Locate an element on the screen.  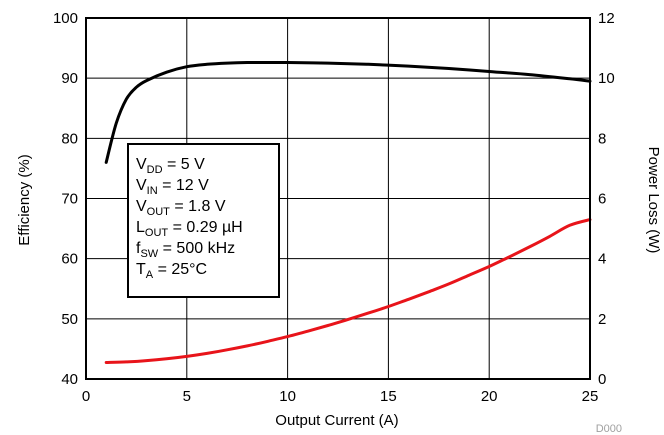
condition-line: LOUT = 0.29 µH is located at coordinates (189, 229).